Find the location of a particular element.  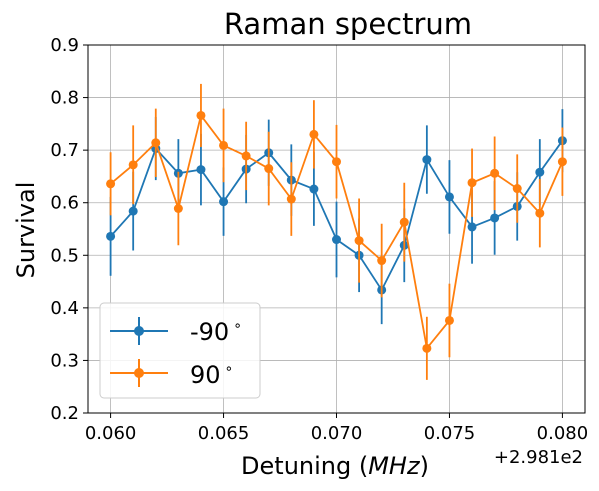

legend-label-series-1: -90 ∘ is located at coordinates (216, 332).